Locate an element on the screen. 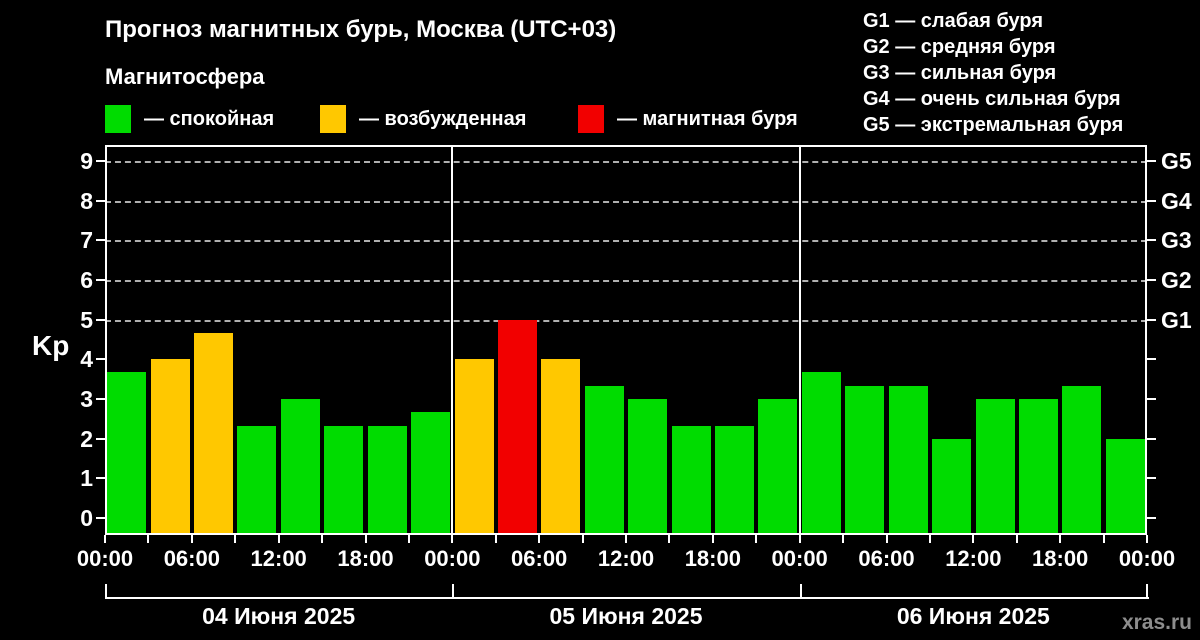 The width and height of the screenshot is (1200, 640). storm-scale-g1: G1 — слабая буря is located at coordinates (953, 21).